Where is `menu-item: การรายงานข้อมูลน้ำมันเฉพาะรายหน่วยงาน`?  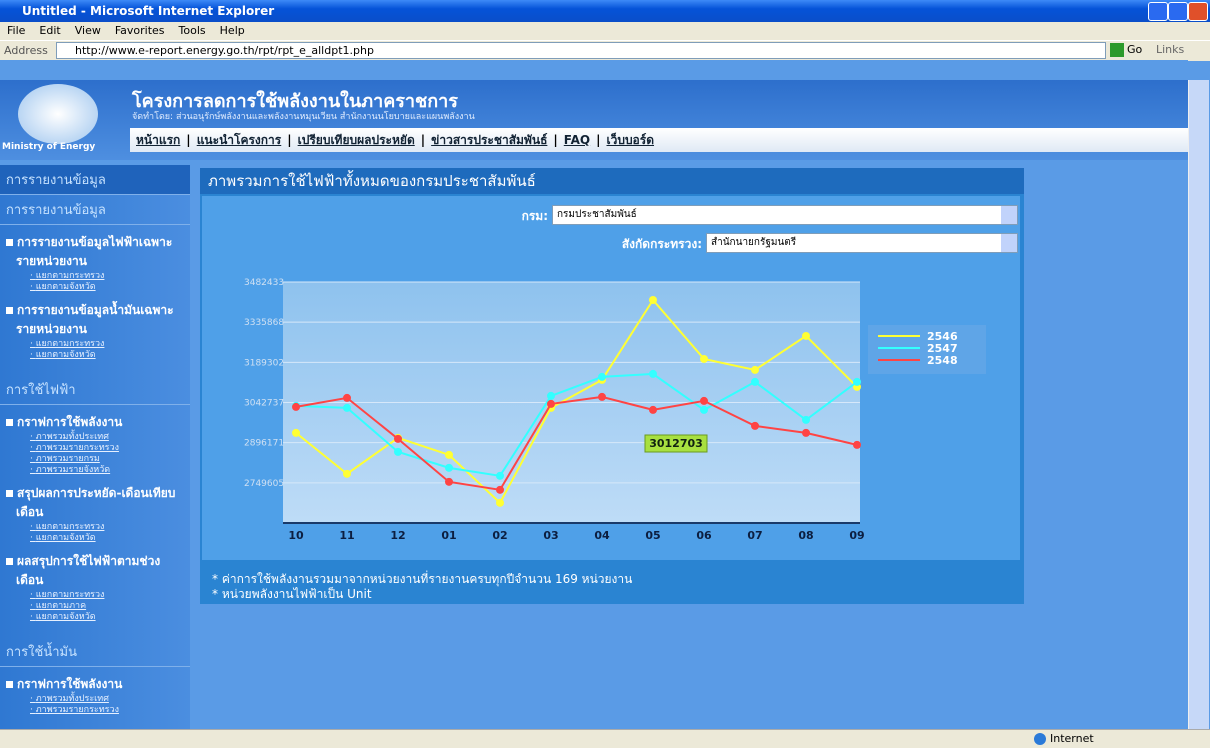 menu-item: การรายงานข้อมูลน้ำมันเฉพาะรายหน่วยงาน is located at coordinates (95, 316).